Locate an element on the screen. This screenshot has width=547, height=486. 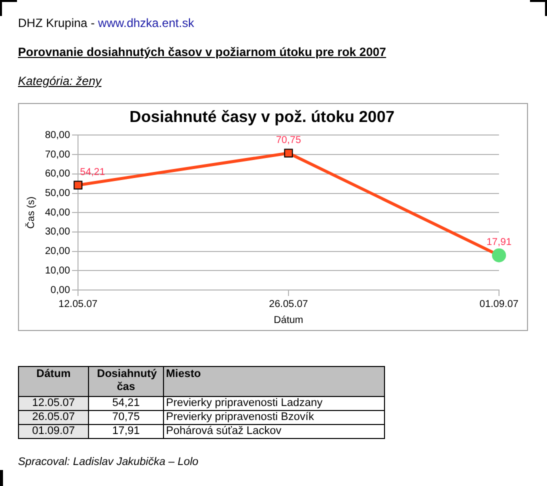
y-tick-label: 30,00 is located at coordinates (57, 232).